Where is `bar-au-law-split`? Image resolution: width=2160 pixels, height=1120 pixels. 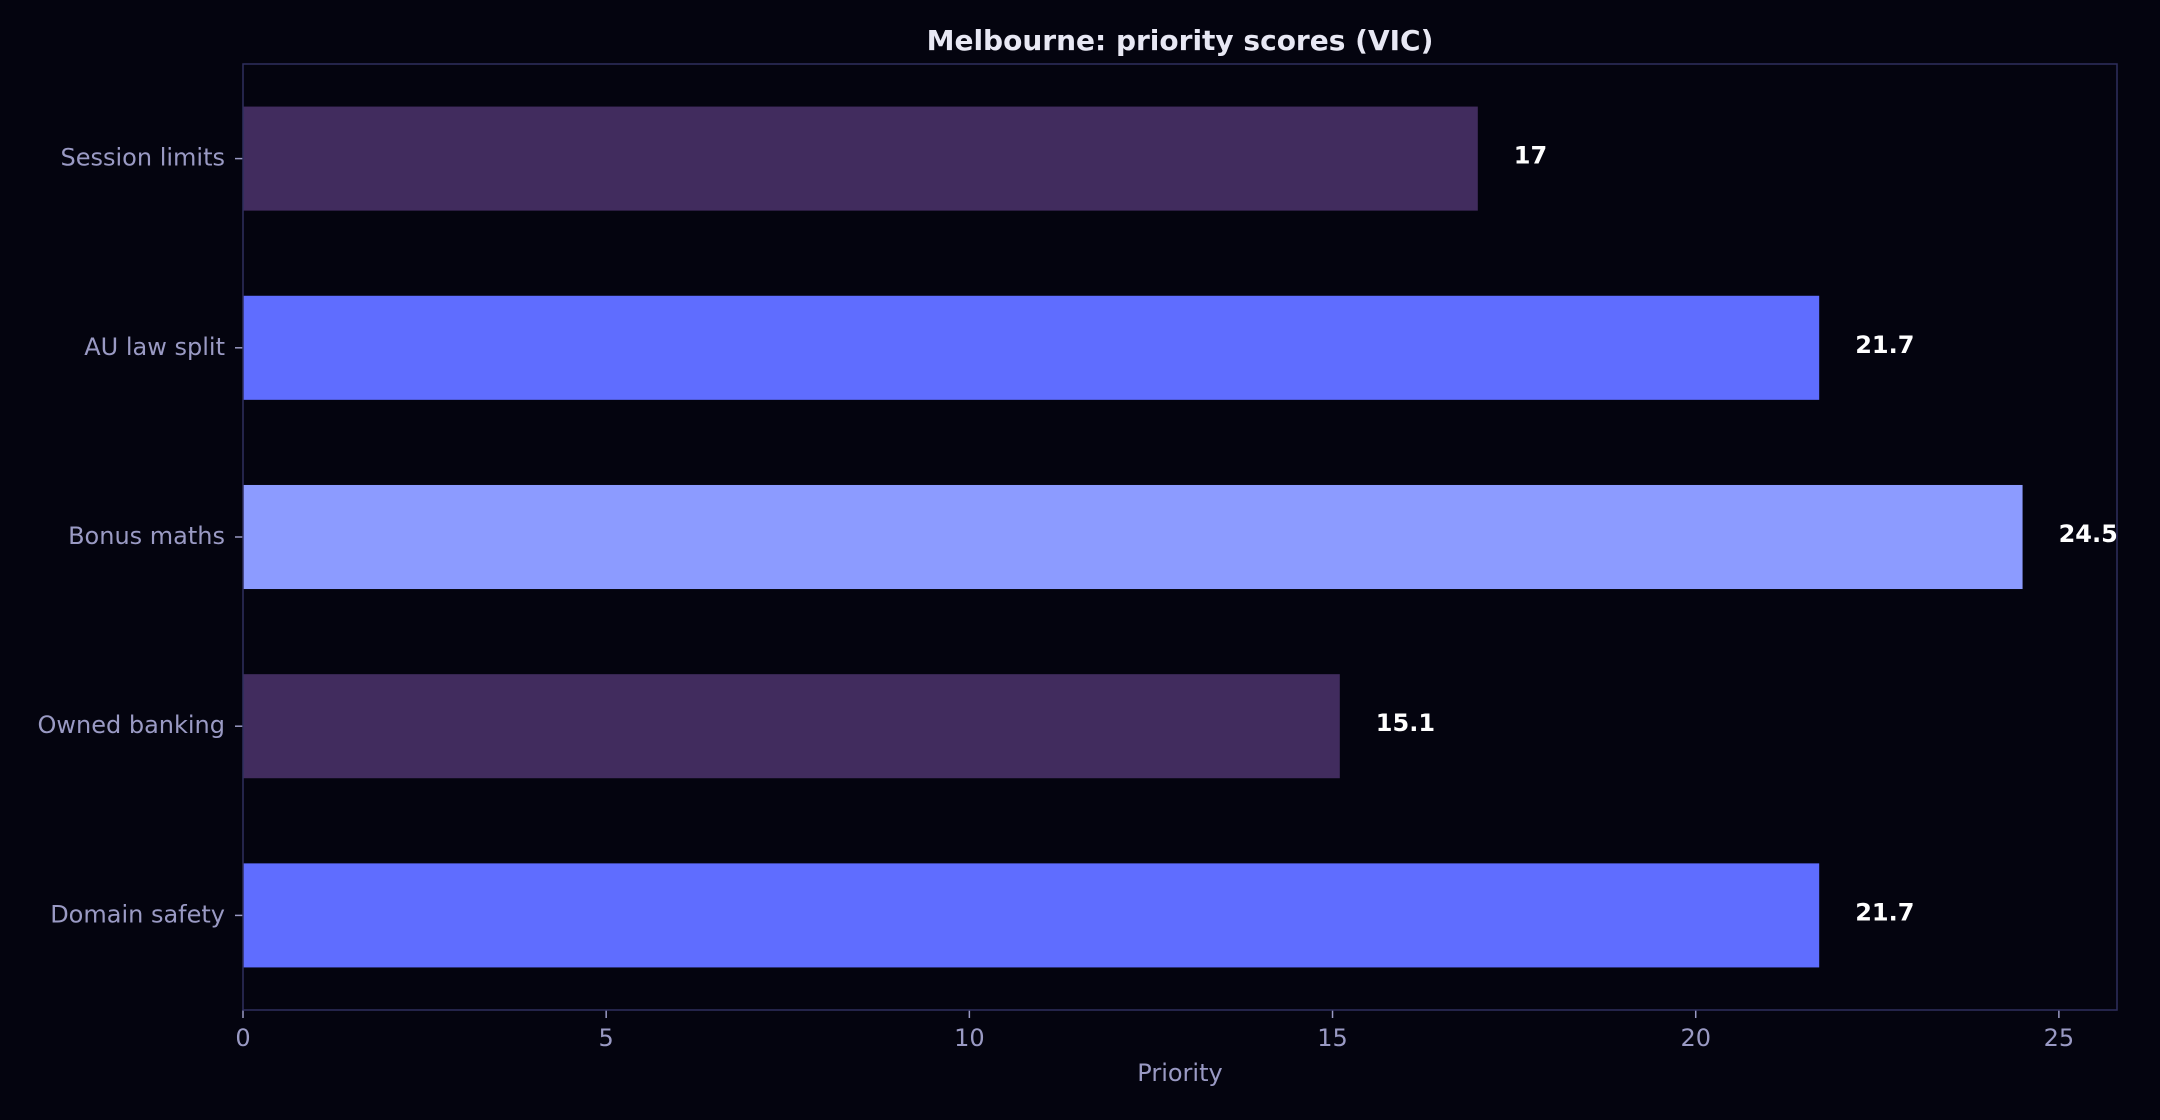 bar-au-law-split is located at coordinates (1031, 347).